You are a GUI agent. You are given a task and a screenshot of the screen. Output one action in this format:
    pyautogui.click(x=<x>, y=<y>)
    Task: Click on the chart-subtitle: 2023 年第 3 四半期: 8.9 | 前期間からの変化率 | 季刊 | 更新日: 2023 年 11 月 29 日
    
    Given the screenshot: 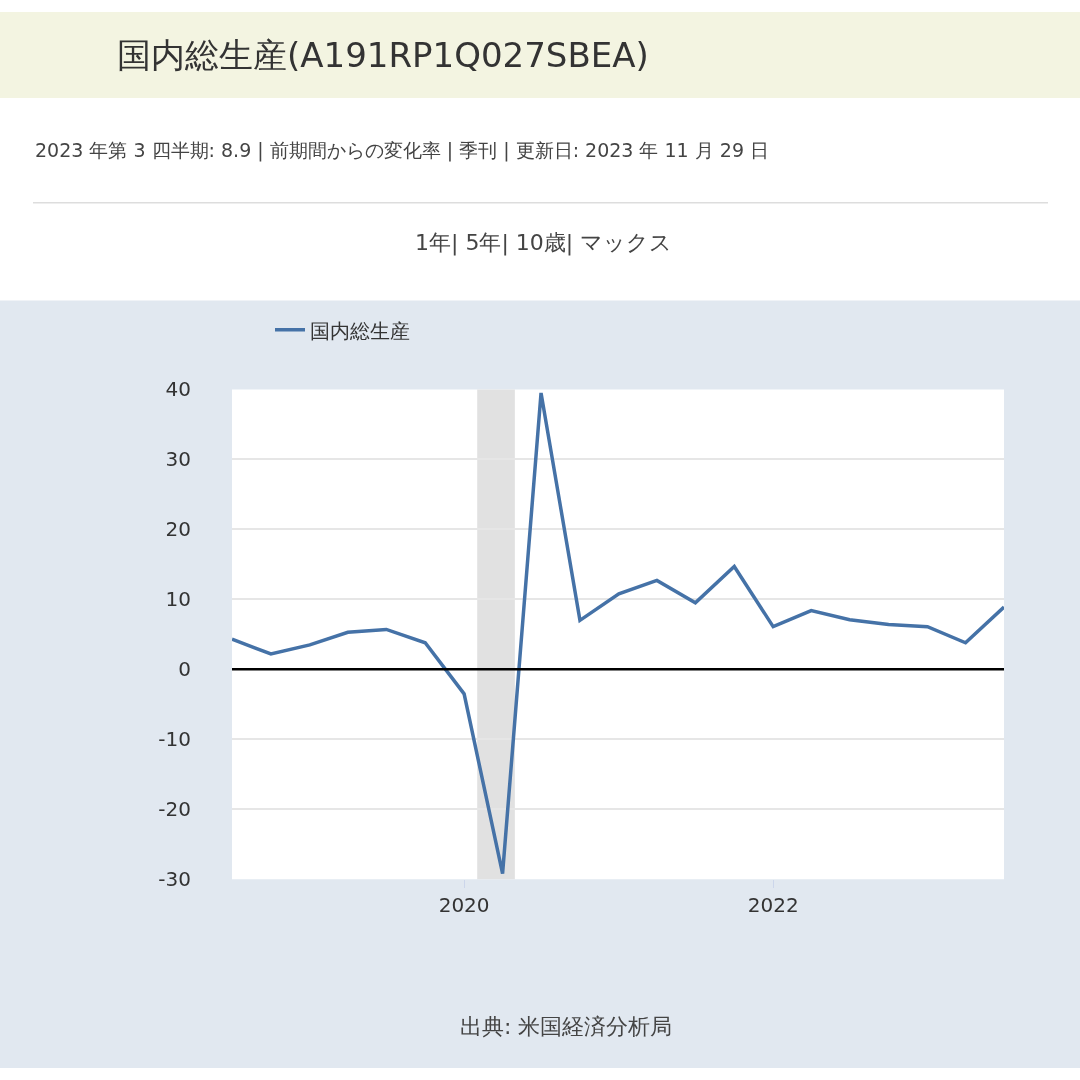 What is the action you would take?
    pyautogui.click(x=402, y=150)
    